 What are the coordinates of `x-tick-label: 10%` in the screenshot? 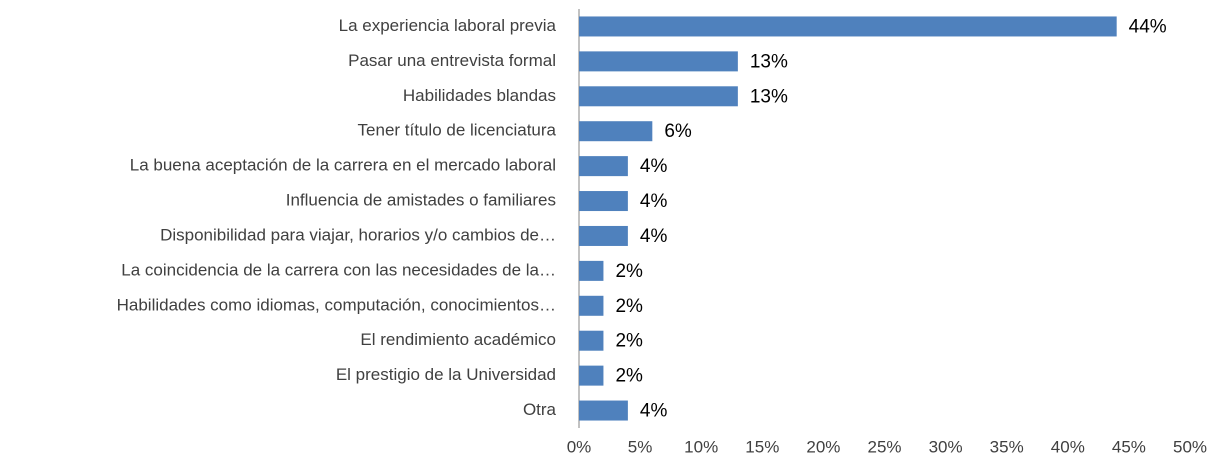 It's located at (701, 446).